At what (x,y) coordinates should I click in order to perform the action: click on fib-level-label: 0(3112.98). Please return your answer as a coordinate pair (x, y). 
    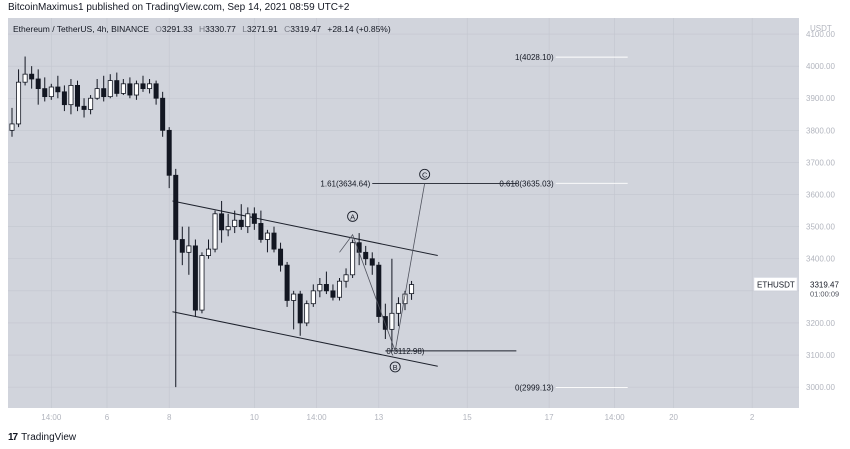
    Looking at the image, I should click on (405, 351).